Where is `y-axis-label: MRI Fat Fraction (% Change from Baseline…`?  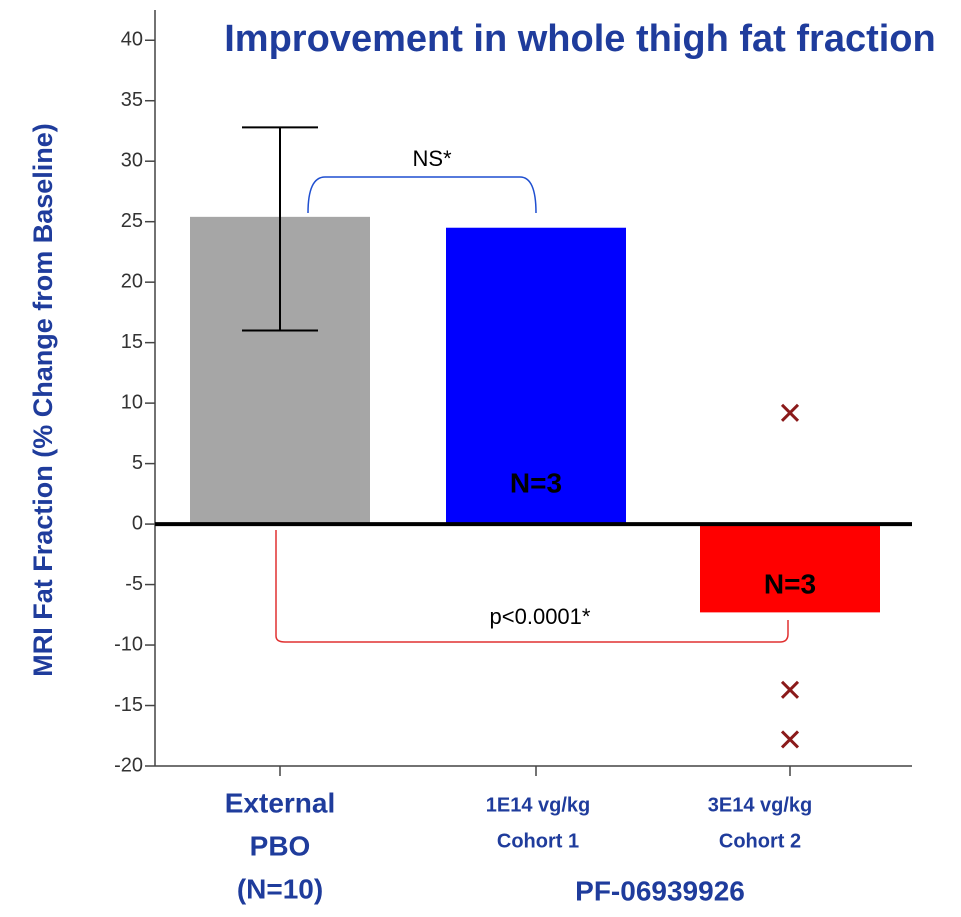
y-axis-label: MRI Fat Fraction (% Change from Baseline… is located at coordinates (43, 400).